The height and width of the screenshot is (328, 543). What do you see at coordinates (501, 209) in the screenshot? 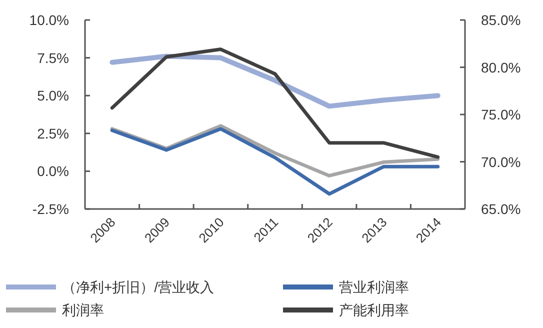
I see `y2-tick-label: 65.0%` at bounding box center [501, 209].